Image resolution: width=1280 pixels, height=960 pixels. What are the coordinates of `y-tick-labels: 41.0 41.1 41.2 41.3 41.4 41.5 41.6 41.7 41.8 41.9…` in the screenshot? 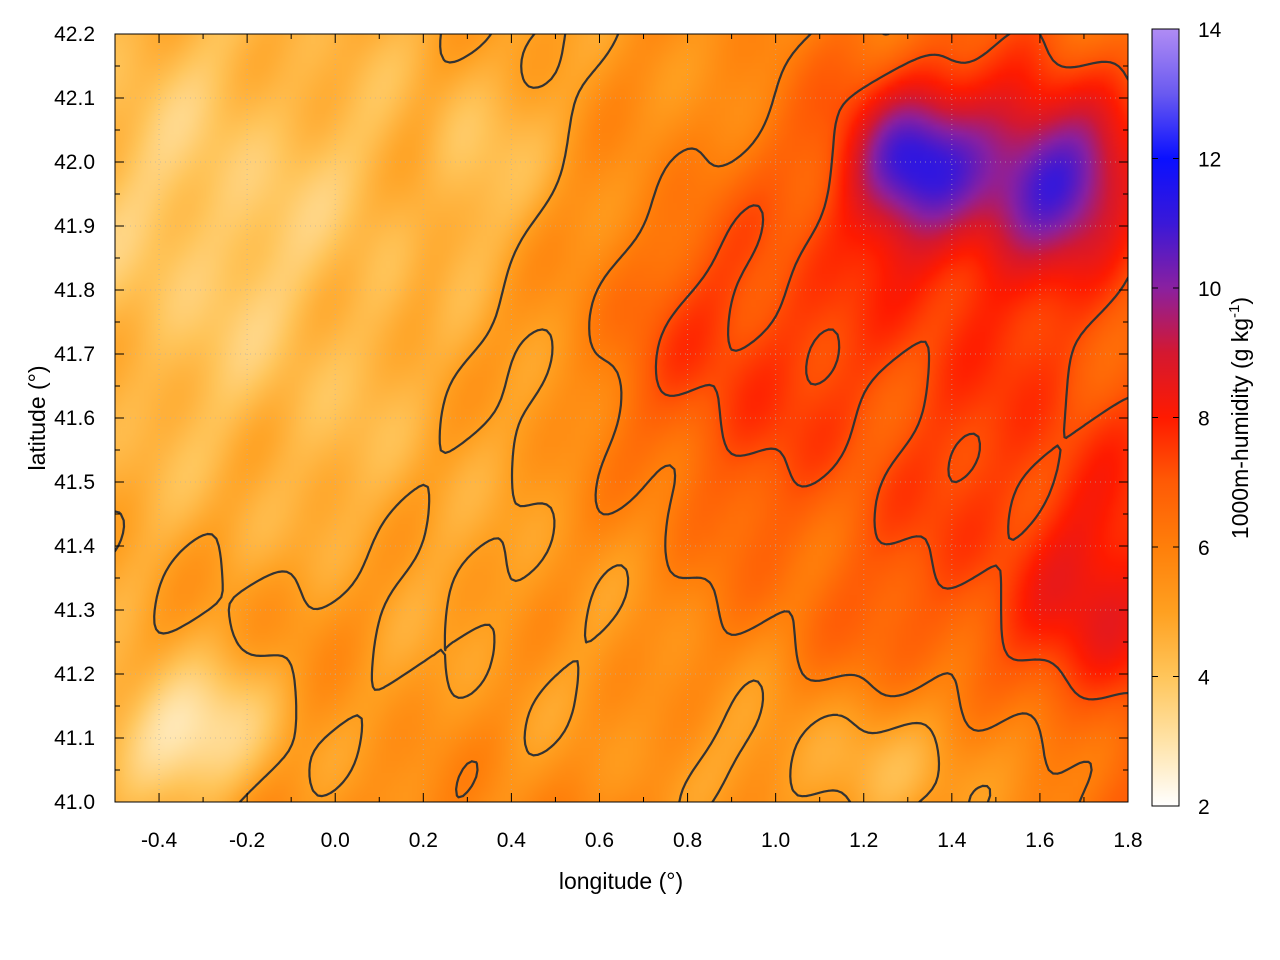 It's located at (74, 418).